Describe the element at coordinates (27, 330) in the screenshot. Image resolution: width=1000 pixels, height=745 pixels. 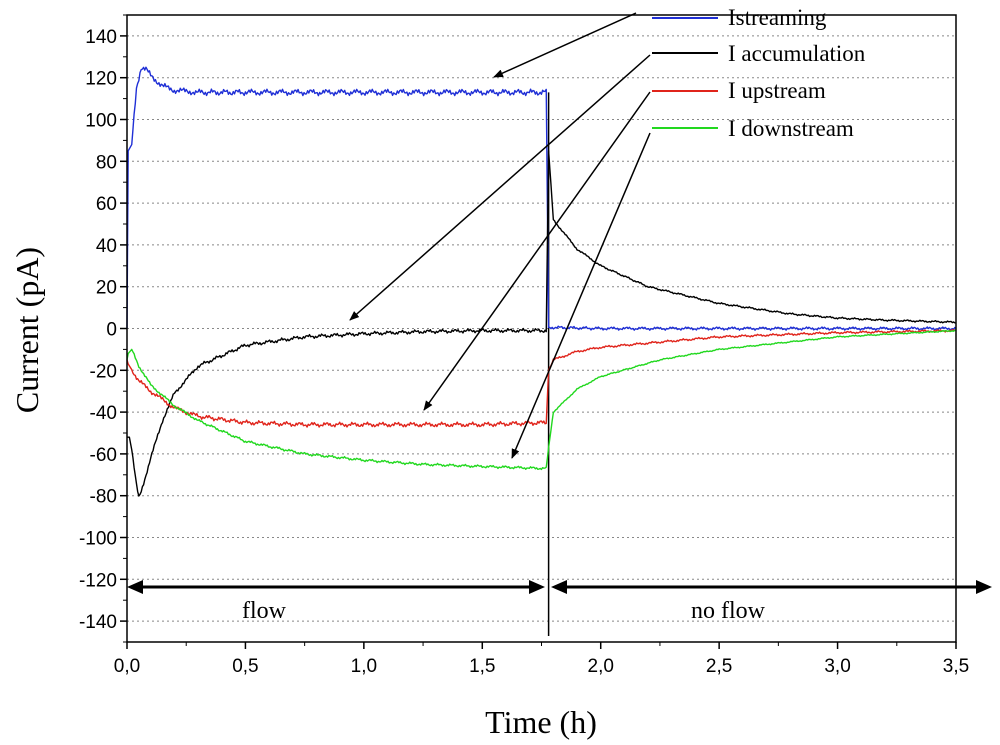
I see `y-axis-title: Current (pA)` at that location.